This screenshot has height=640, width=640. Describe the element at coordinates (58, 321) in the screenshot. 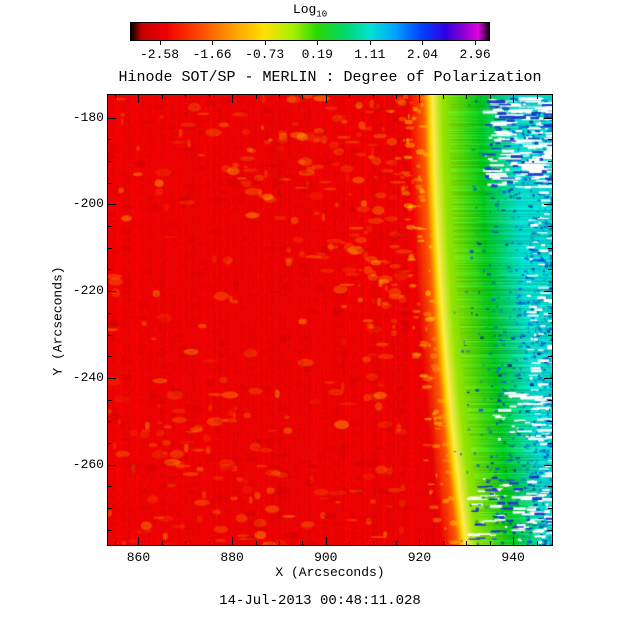

I see `y-axis-label: Y (Arcseconds)` at that location.